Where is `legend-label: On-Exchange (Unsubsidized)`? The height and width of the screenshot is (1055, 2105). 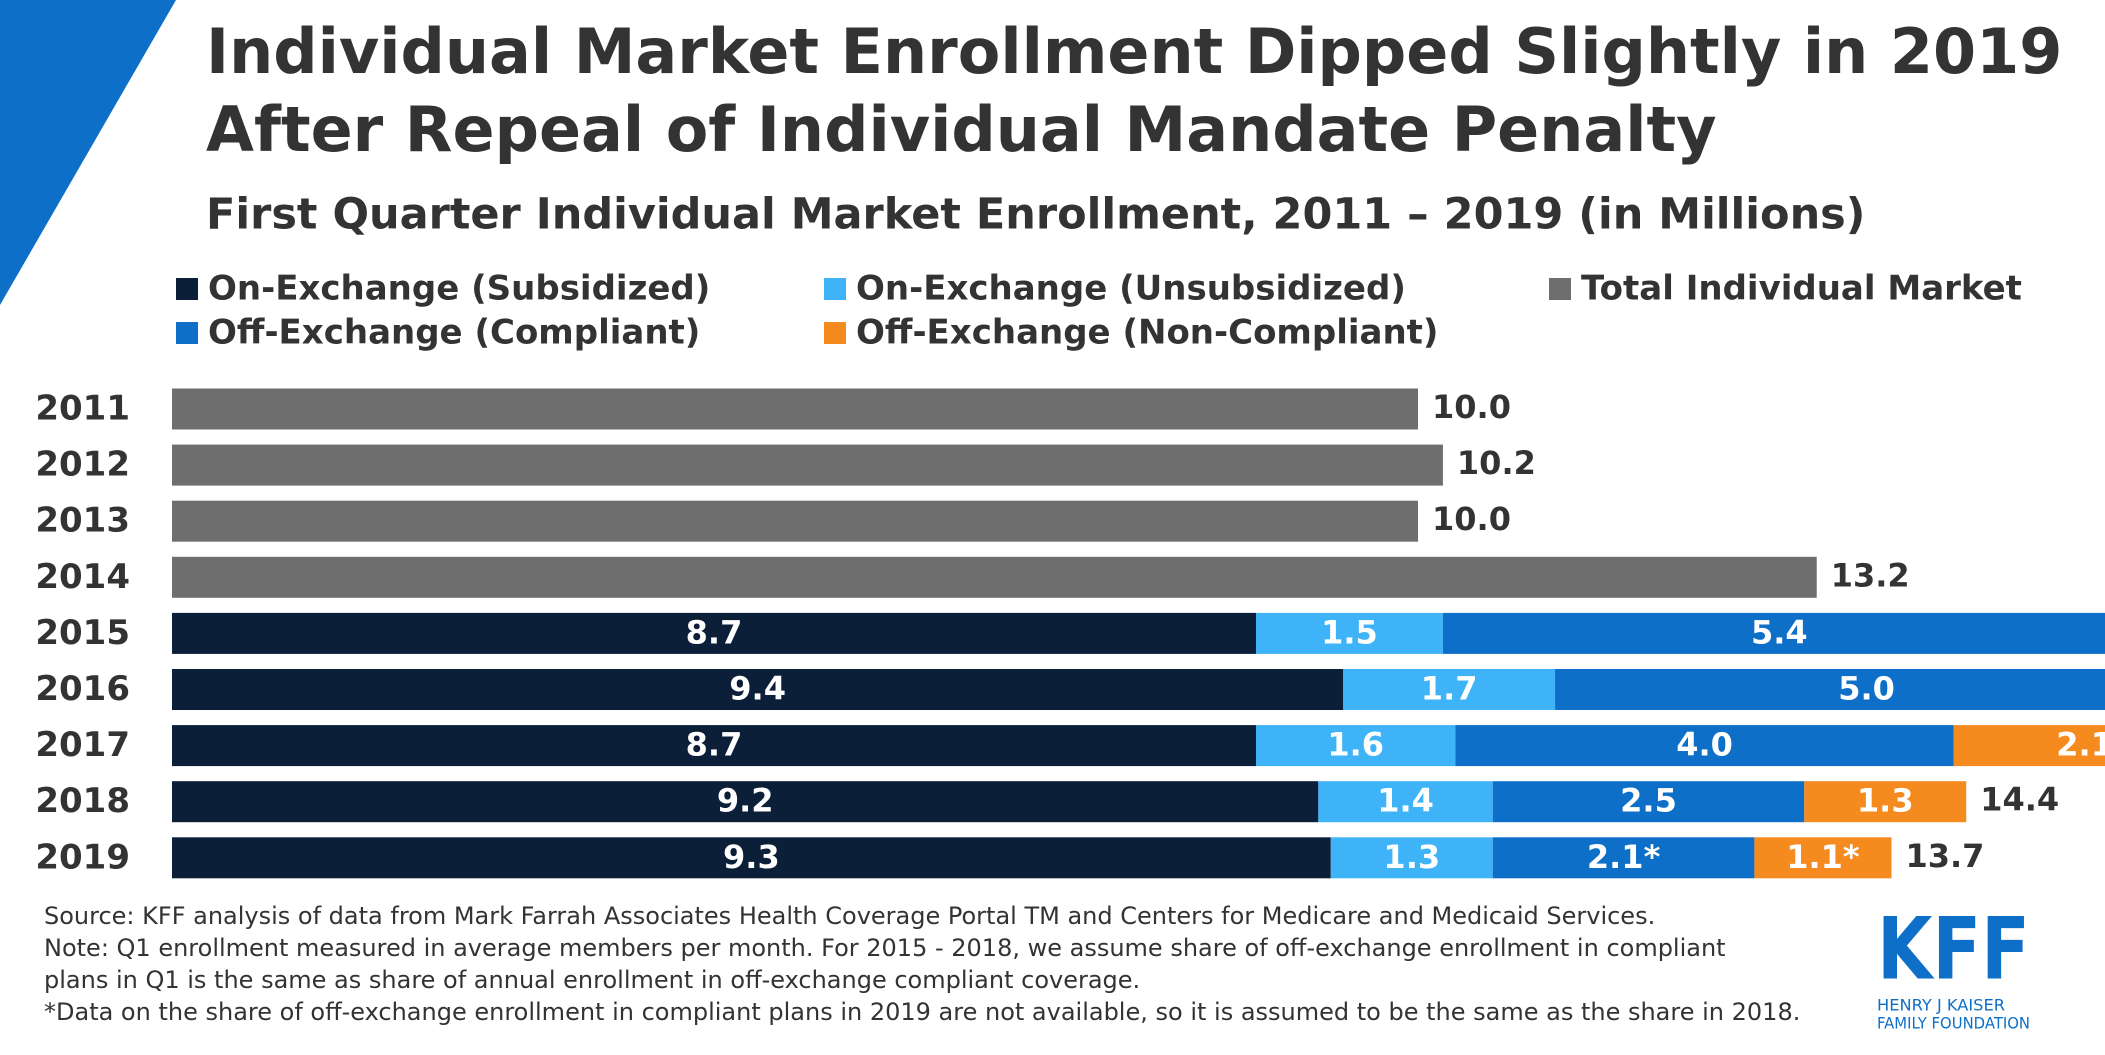 legend-label: On-Exchange (Unsubsidized) is located at coordinates (1131, 289).